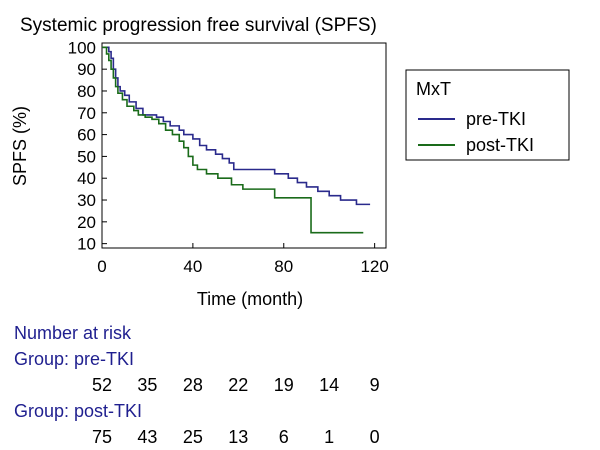 This screenshot has width=600, height=450. I want to click on risk-count: 25, so click(192, 437).